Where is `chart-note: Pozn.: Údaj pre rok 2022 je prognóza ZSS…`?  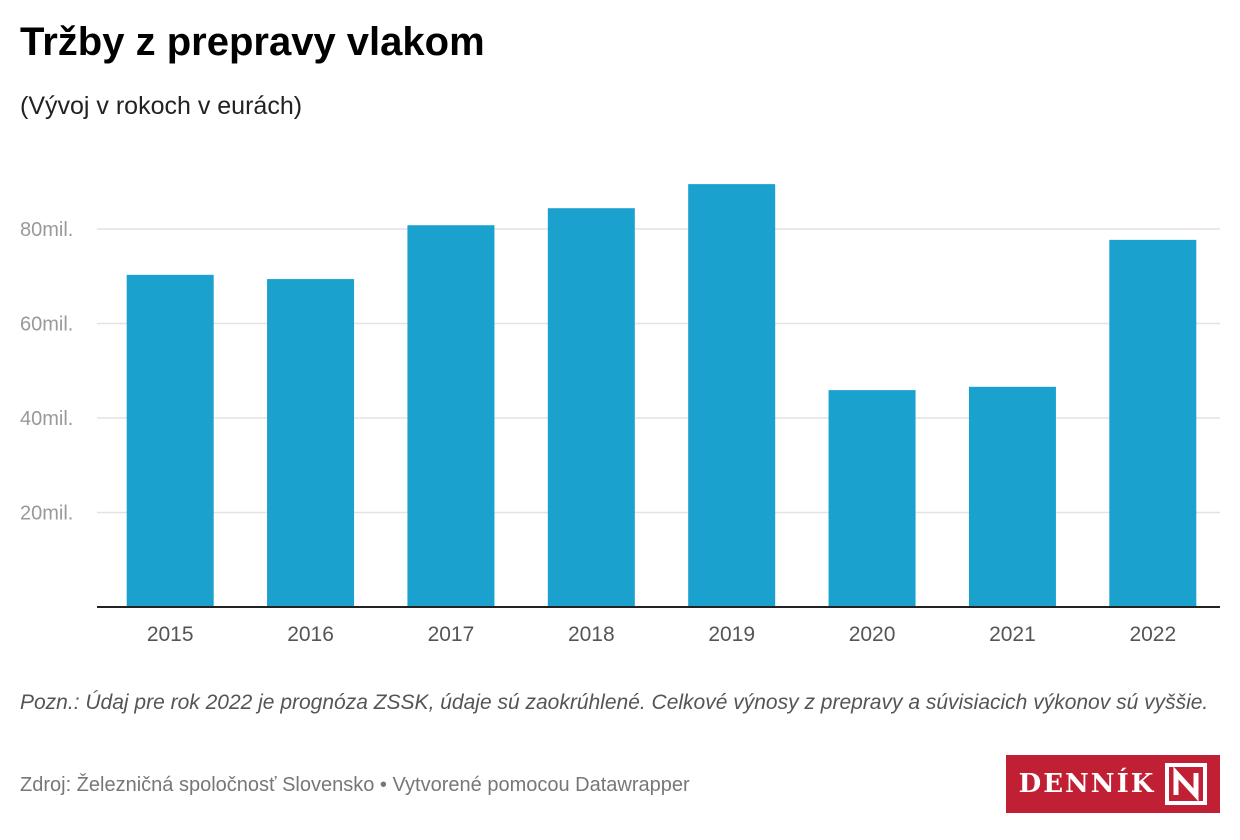 chart-note: Pozn.: Údaj pre rok 2022 je prognóza ZSS… is located at coordinates (614, 702).